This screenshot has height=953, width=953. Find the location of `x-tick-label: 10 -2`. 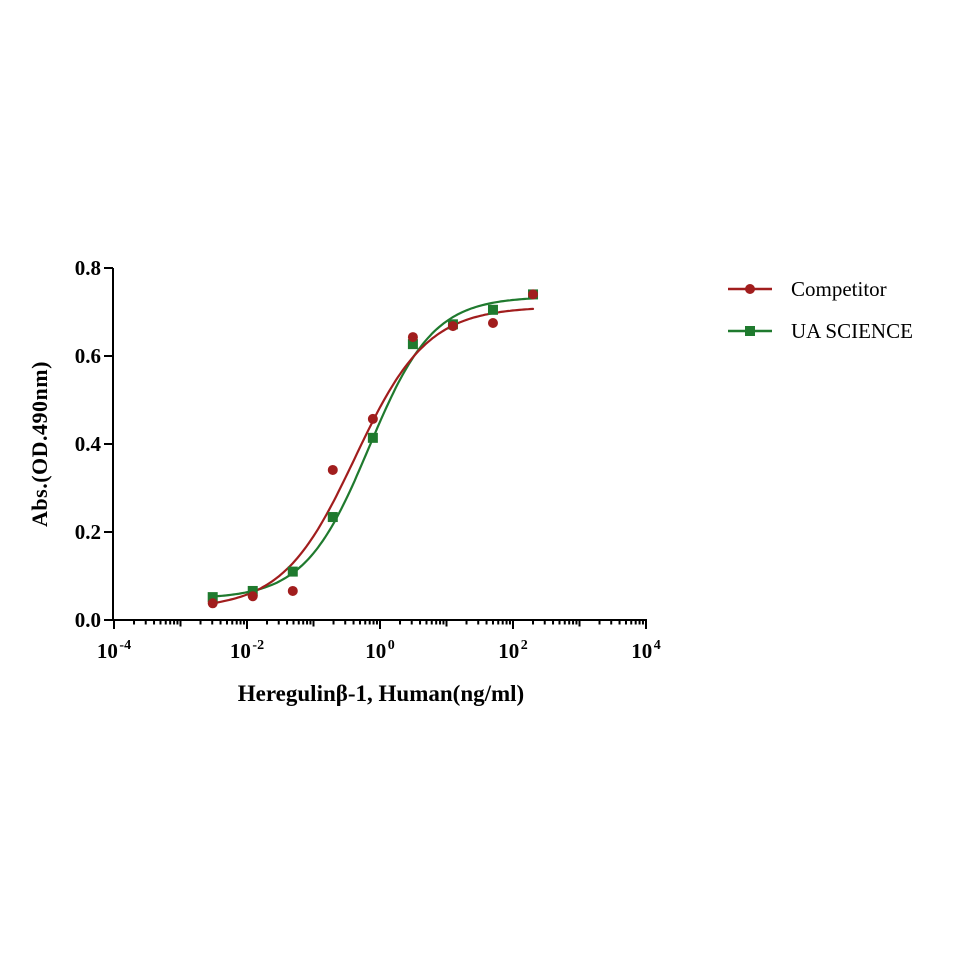

x-tick-label: 10 -2 is located at coordinates (247, 650).